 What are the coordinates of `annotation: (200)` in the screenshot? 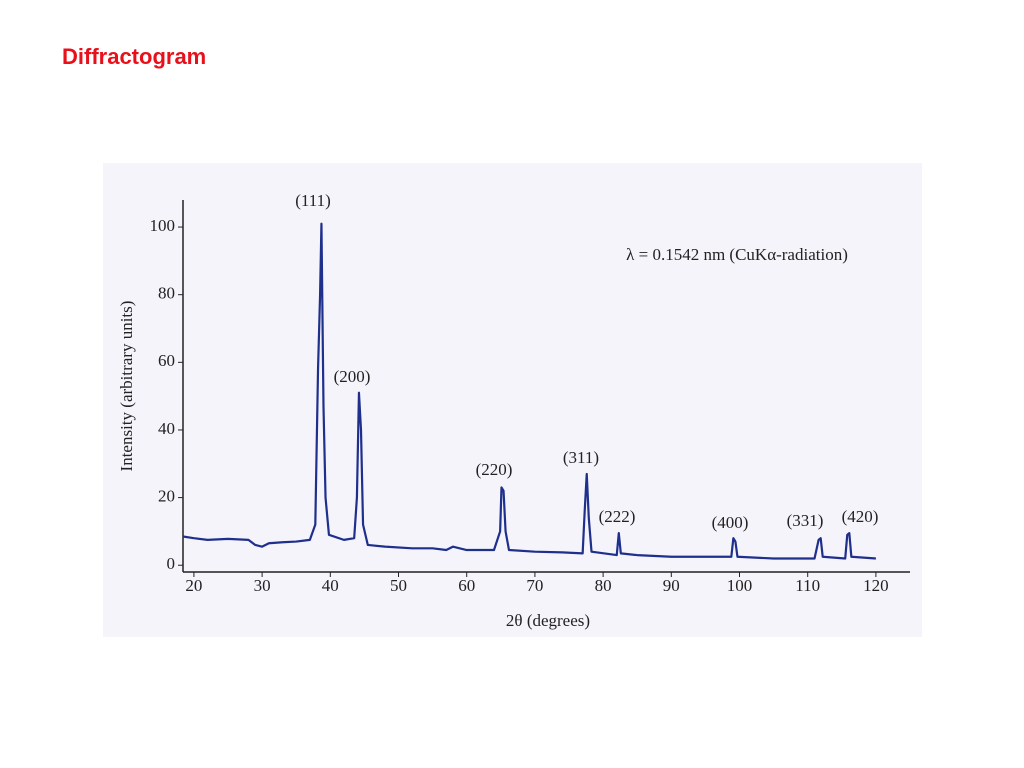 It's located at (352, 376).